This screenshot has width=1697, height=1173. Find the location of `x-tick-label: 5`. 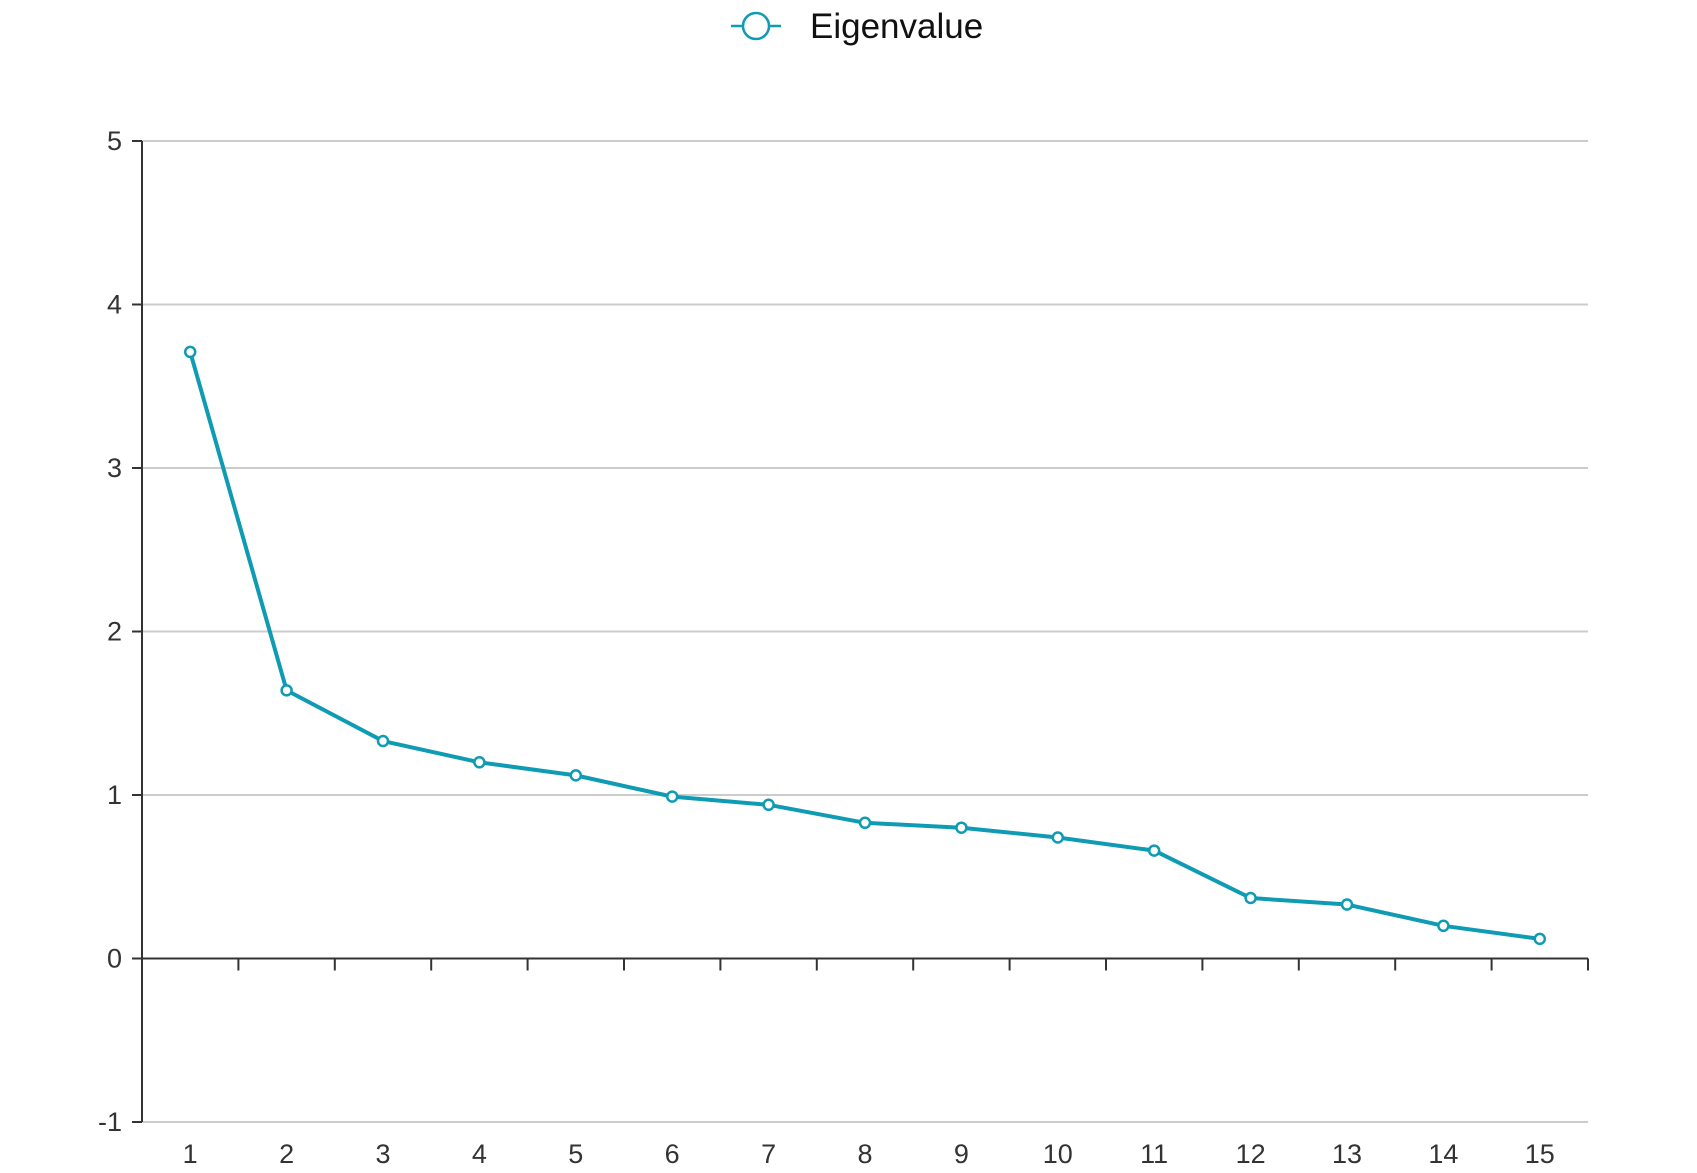

x-tick-label: 5 is located at coordinates (575, 1154).